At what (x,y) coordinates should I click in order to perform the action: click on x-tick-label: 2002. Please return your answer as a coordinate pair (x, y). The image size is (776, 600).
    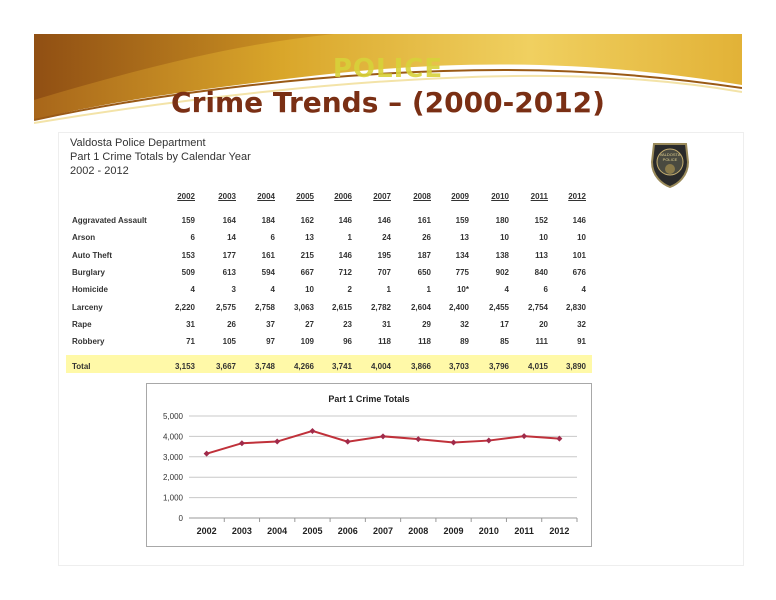
    Looking at the image, I should click on (207, 531).